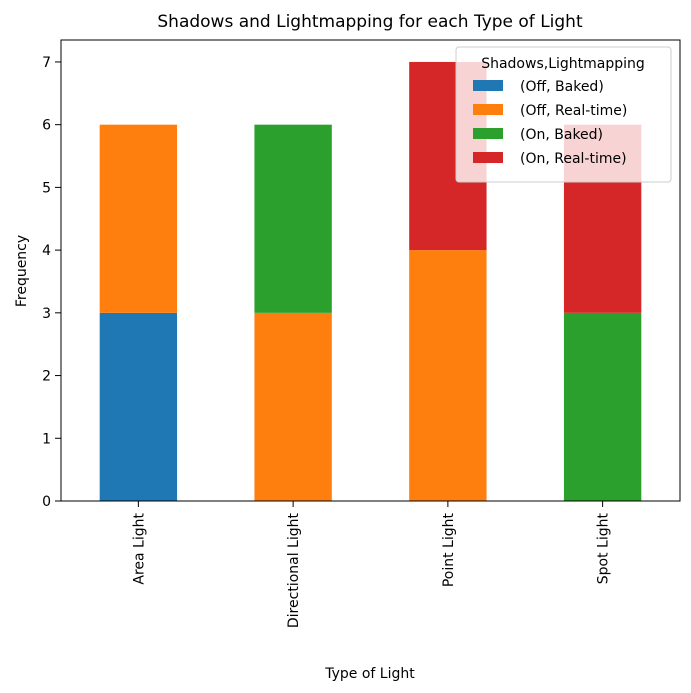  Describe the element at coordinates (46, 188) in the screenshot. I see `y-tick-label: 5` at that location.